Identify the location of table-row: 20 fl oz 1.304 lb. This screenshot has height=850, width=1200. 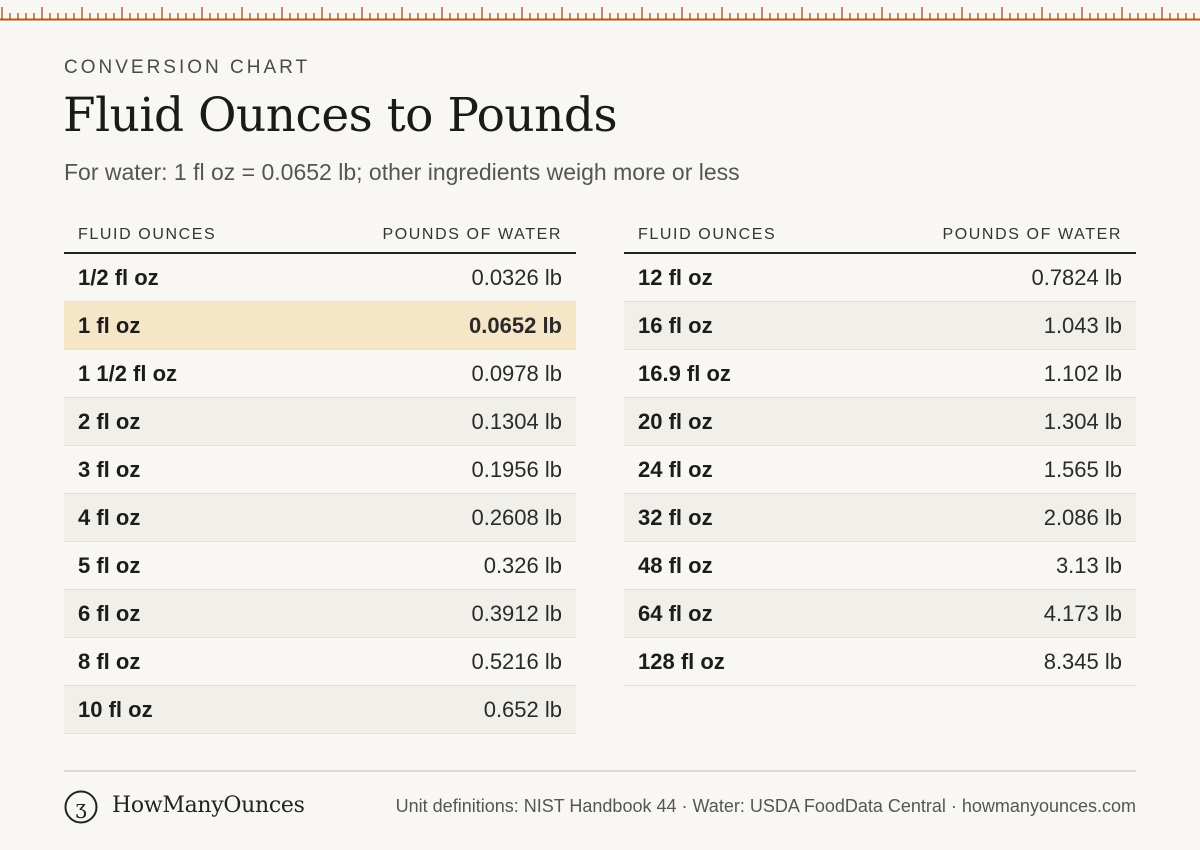
(880, 422).